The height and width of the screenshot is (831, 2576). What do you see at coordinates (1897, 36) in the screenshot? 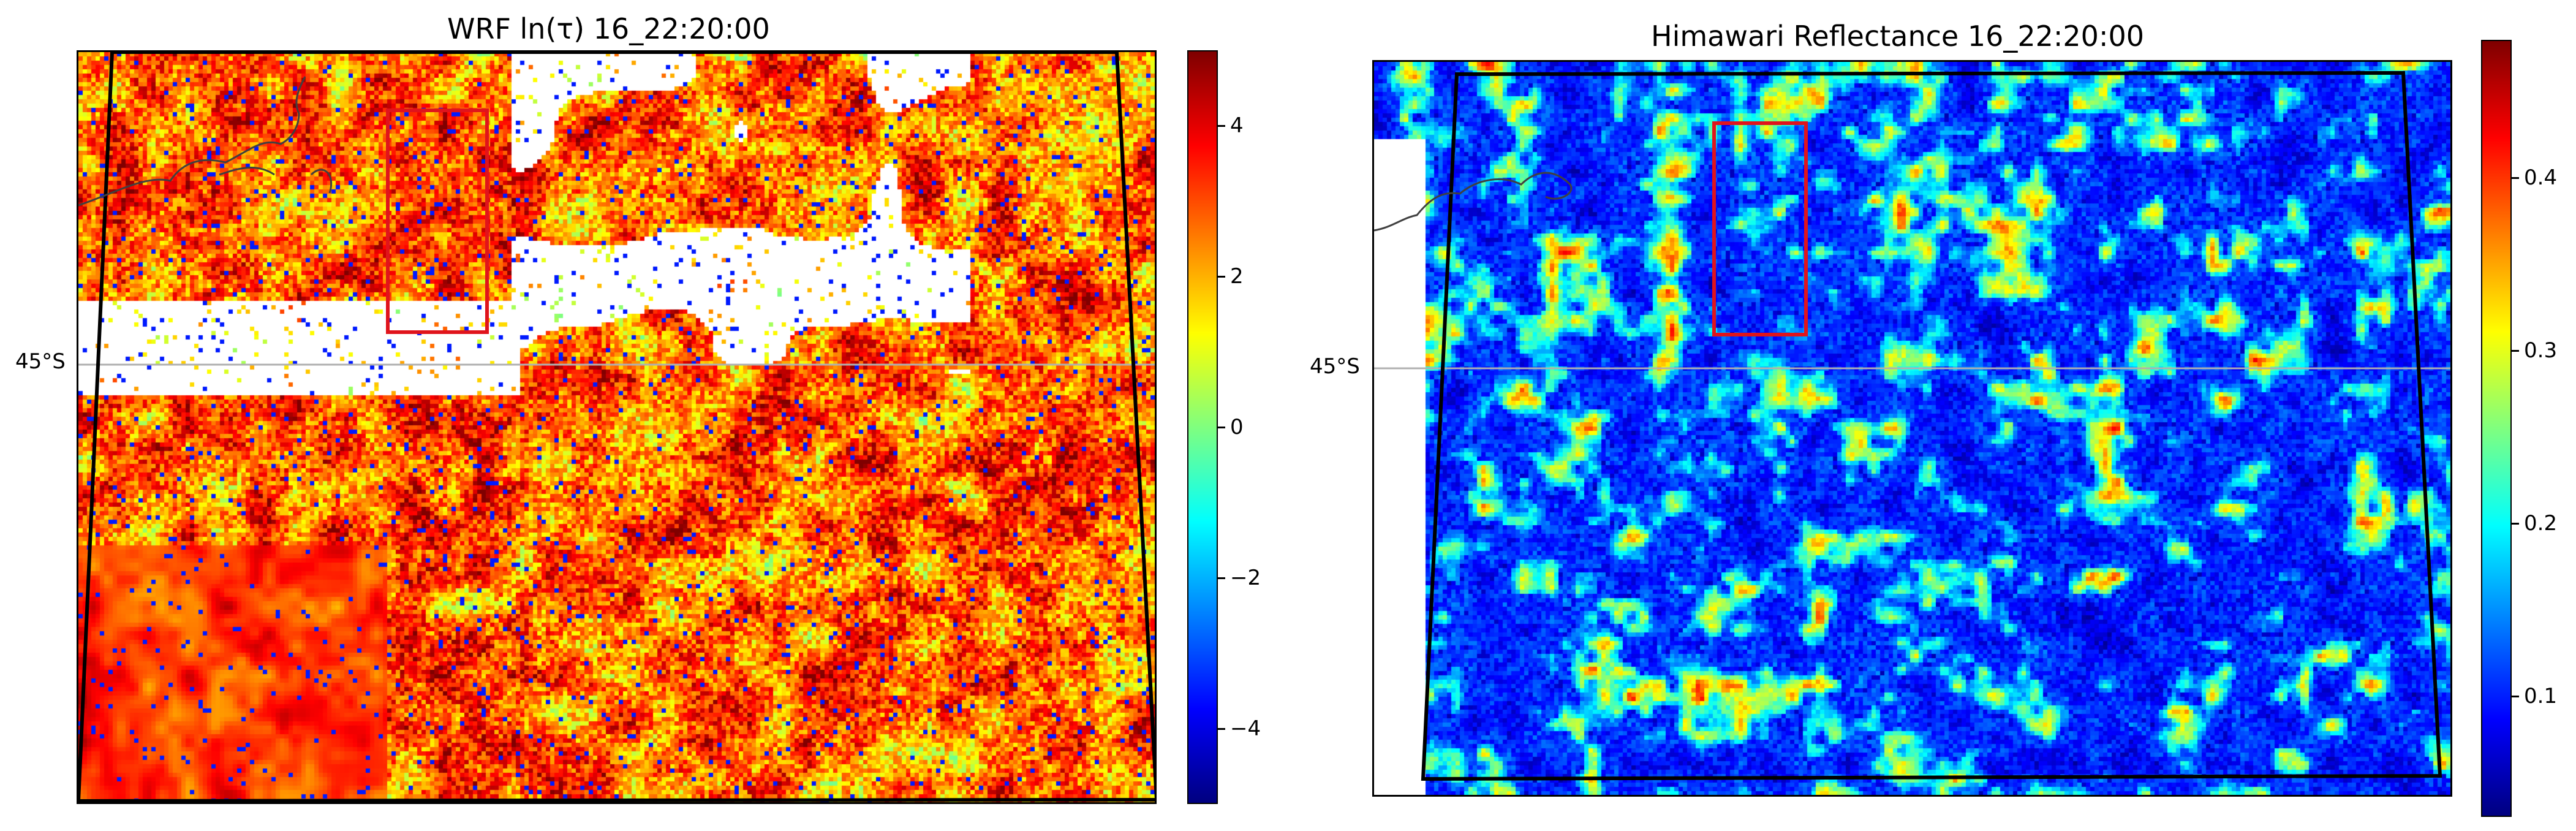
I see `right-panel-title: Himawari Reflectance 16_22:20:00` at bounding box center [1897, 36].